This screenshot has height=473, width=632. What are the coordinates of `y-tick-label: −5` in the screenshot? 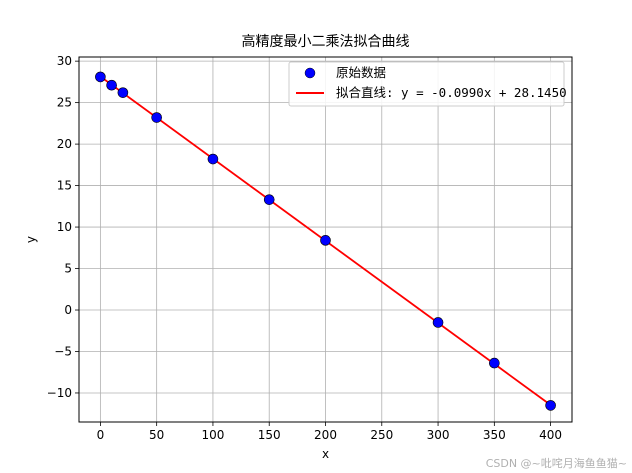 It's located at (63, 351).